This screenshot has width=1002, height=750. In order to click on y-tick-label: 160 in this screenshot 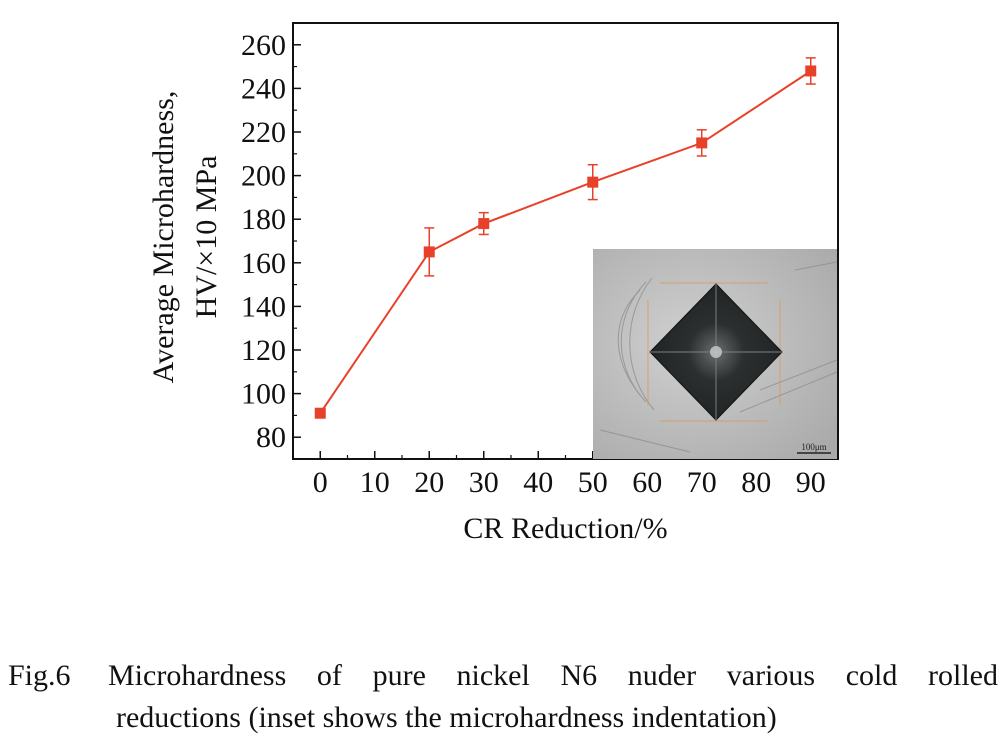, I will do `click(263, 263)`.